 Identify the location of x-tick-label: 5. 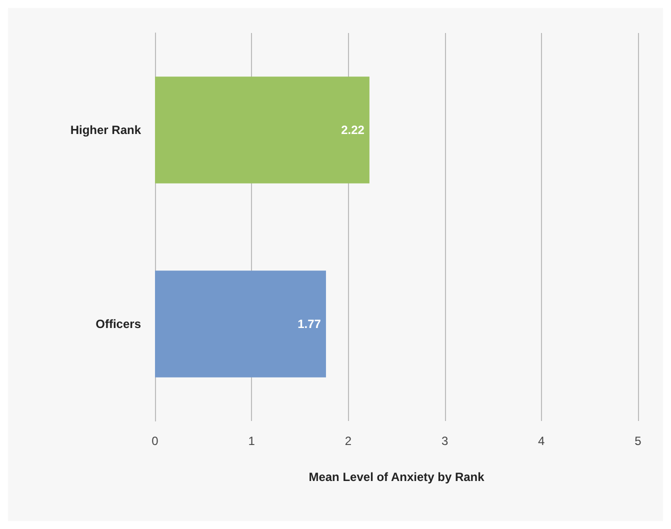
(638, 441).